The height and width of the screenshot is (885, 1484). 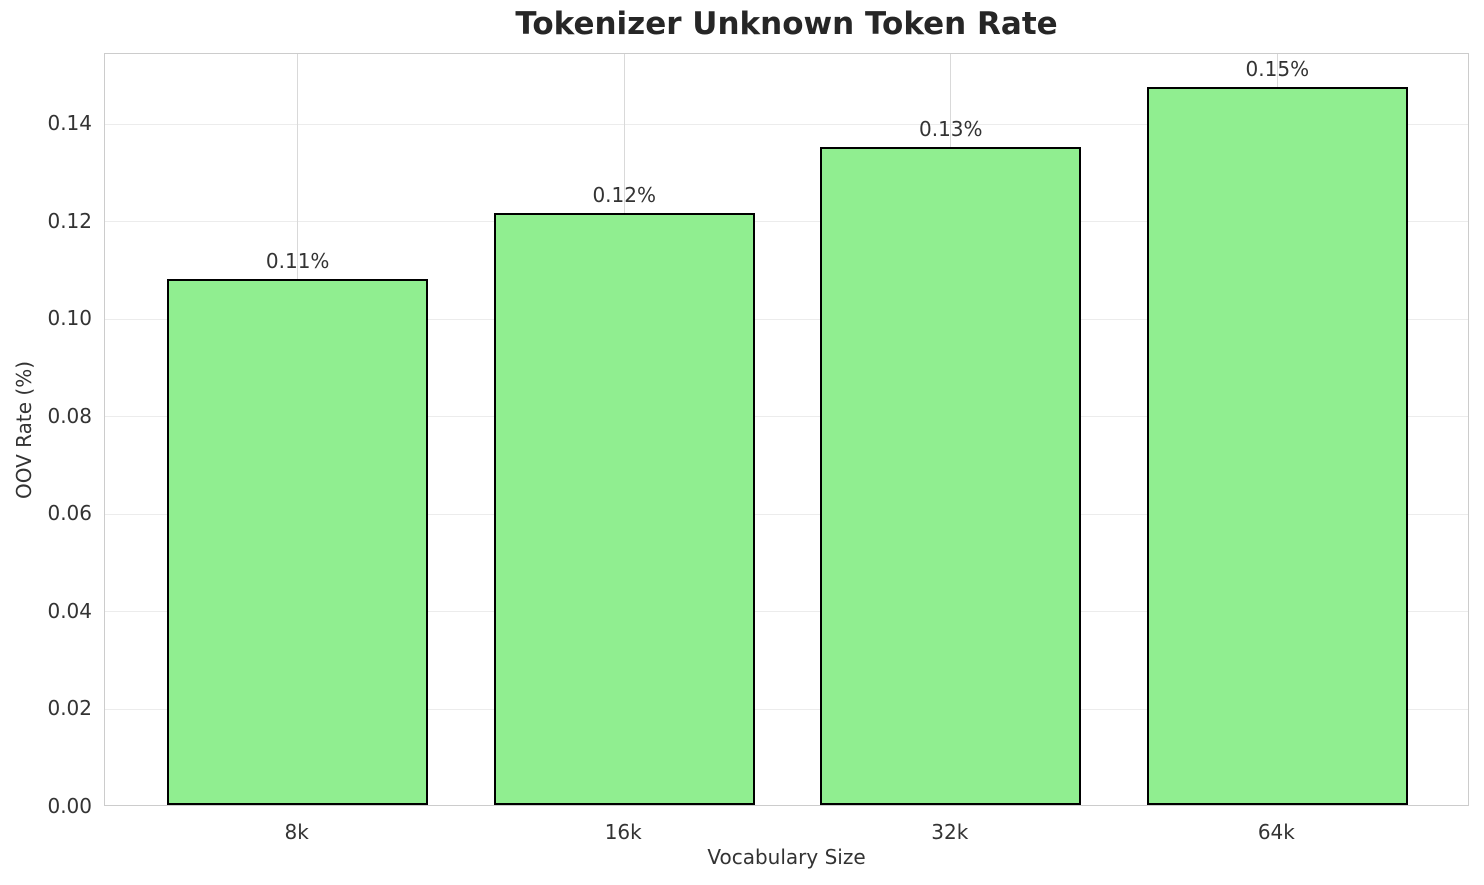 I want to click on bar-value-label-16k: 0.12%, so click(x=624, y=195).